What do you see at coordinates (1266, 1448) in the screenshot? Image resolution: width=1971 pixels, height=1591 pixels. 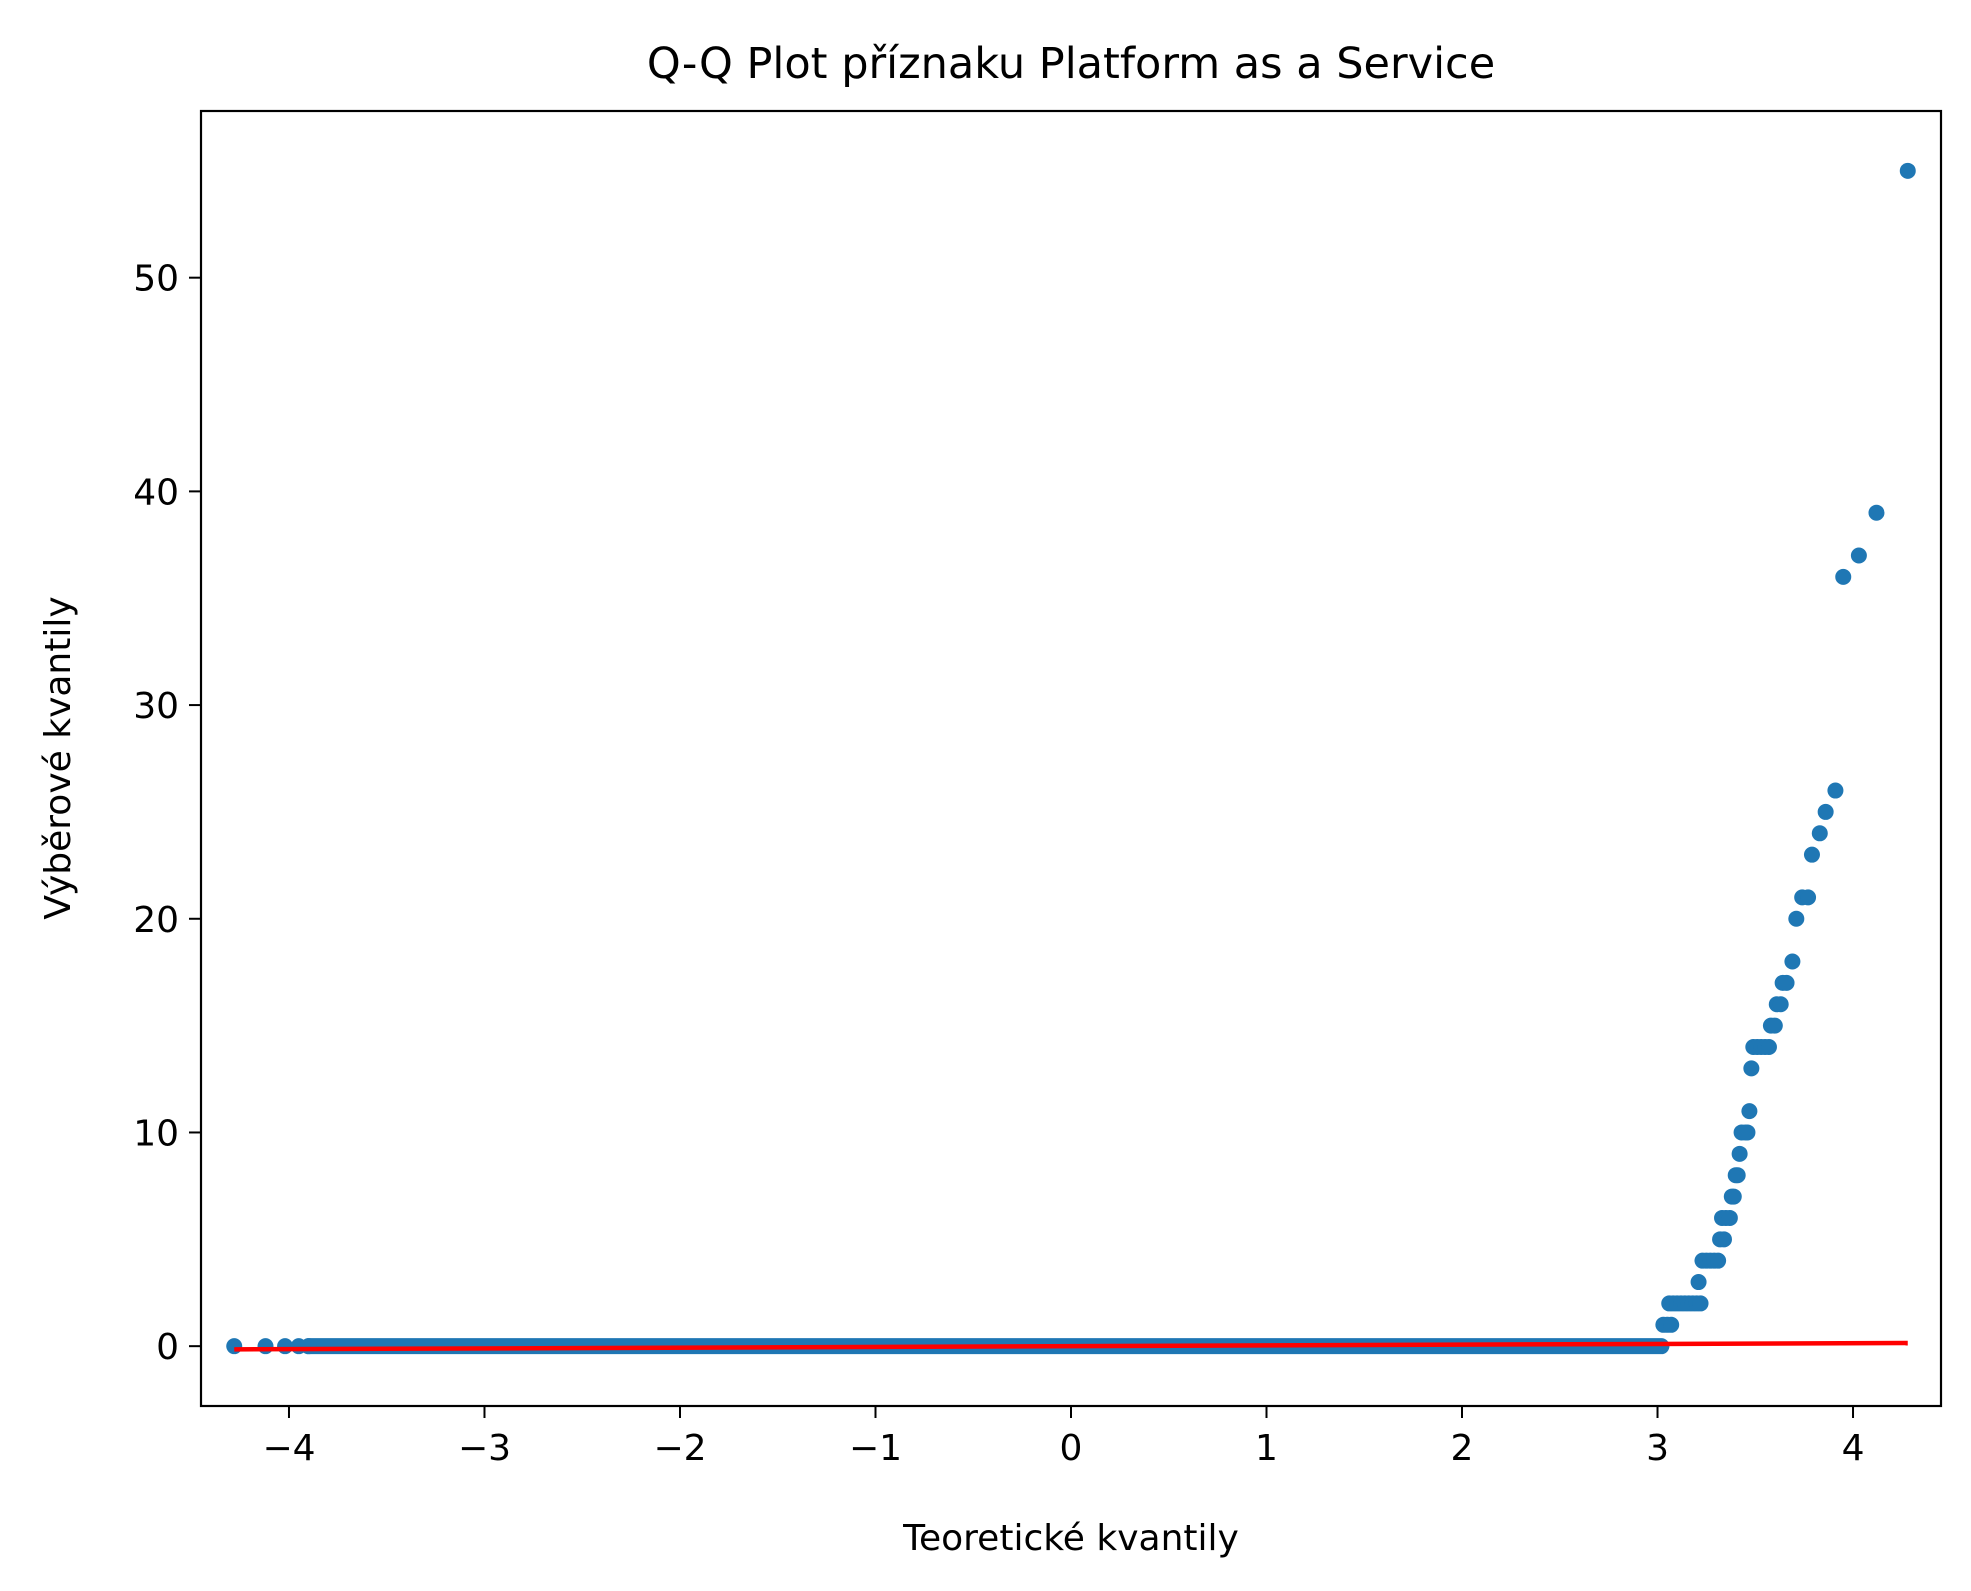 I see `x-tick-label: 1` at bounding box center [1266, 1448].